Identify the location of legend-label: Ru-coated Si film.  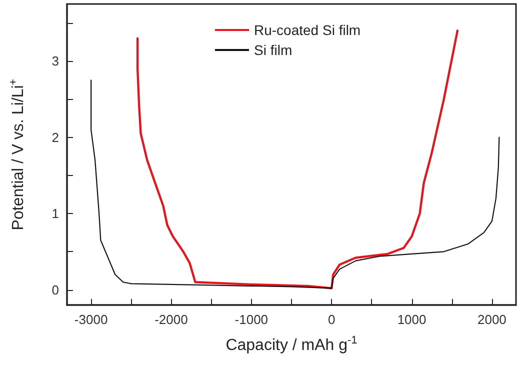
(307, 30).